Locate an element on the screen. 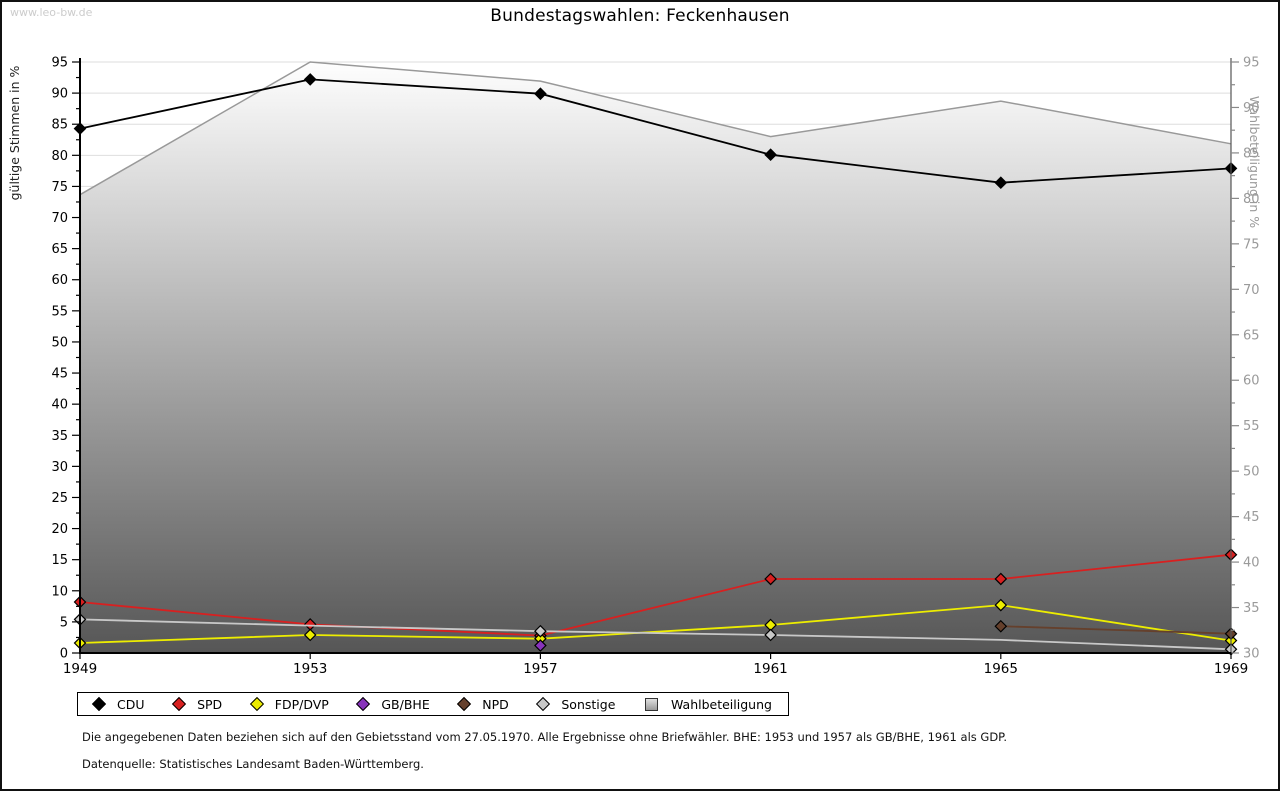 The height and width of the screenshot is (791, 1280). legend-item-wahlbeteiligung: Wahlbeteiligung is located at coordinates (708, 704).